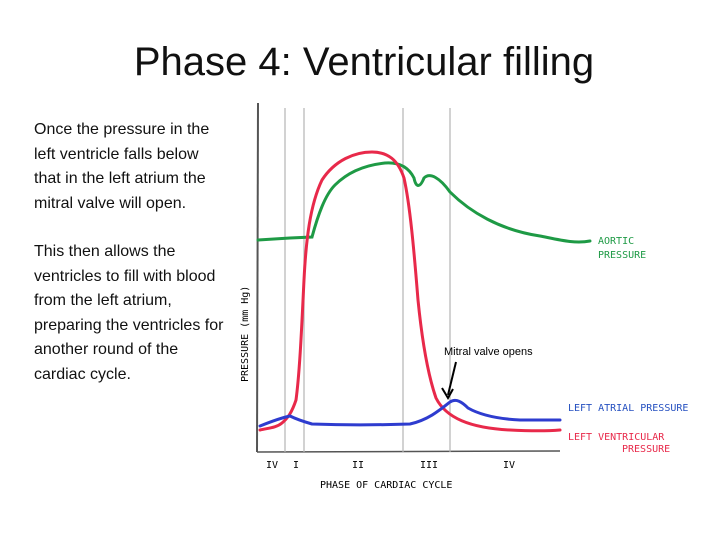 Image resolution: width=728 pixels, height=546 pixels. Describe the element at coordinates (616, 437) in the screenshot. I see `ventricular-label-line1: LEFT VENTRICULAR` at that location.